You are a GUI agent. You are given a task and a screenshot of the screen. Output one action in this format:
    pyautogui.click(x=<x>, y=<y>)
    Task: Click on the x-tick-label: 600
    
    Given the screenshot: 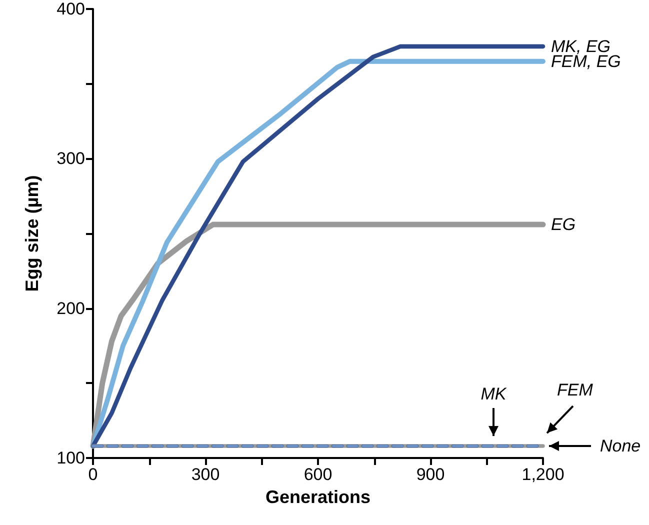 What is the action you would take?
    pyautogui.click(x=318, y=474)
    